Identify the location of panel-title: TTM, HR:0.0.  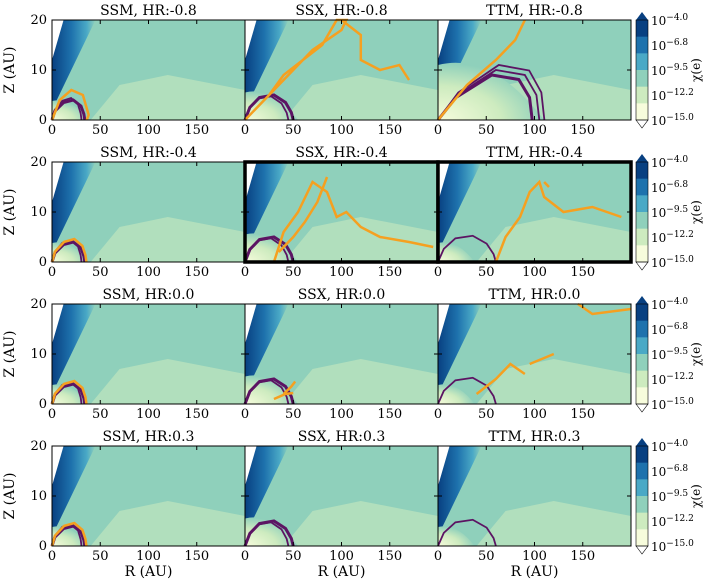
(535, 295).